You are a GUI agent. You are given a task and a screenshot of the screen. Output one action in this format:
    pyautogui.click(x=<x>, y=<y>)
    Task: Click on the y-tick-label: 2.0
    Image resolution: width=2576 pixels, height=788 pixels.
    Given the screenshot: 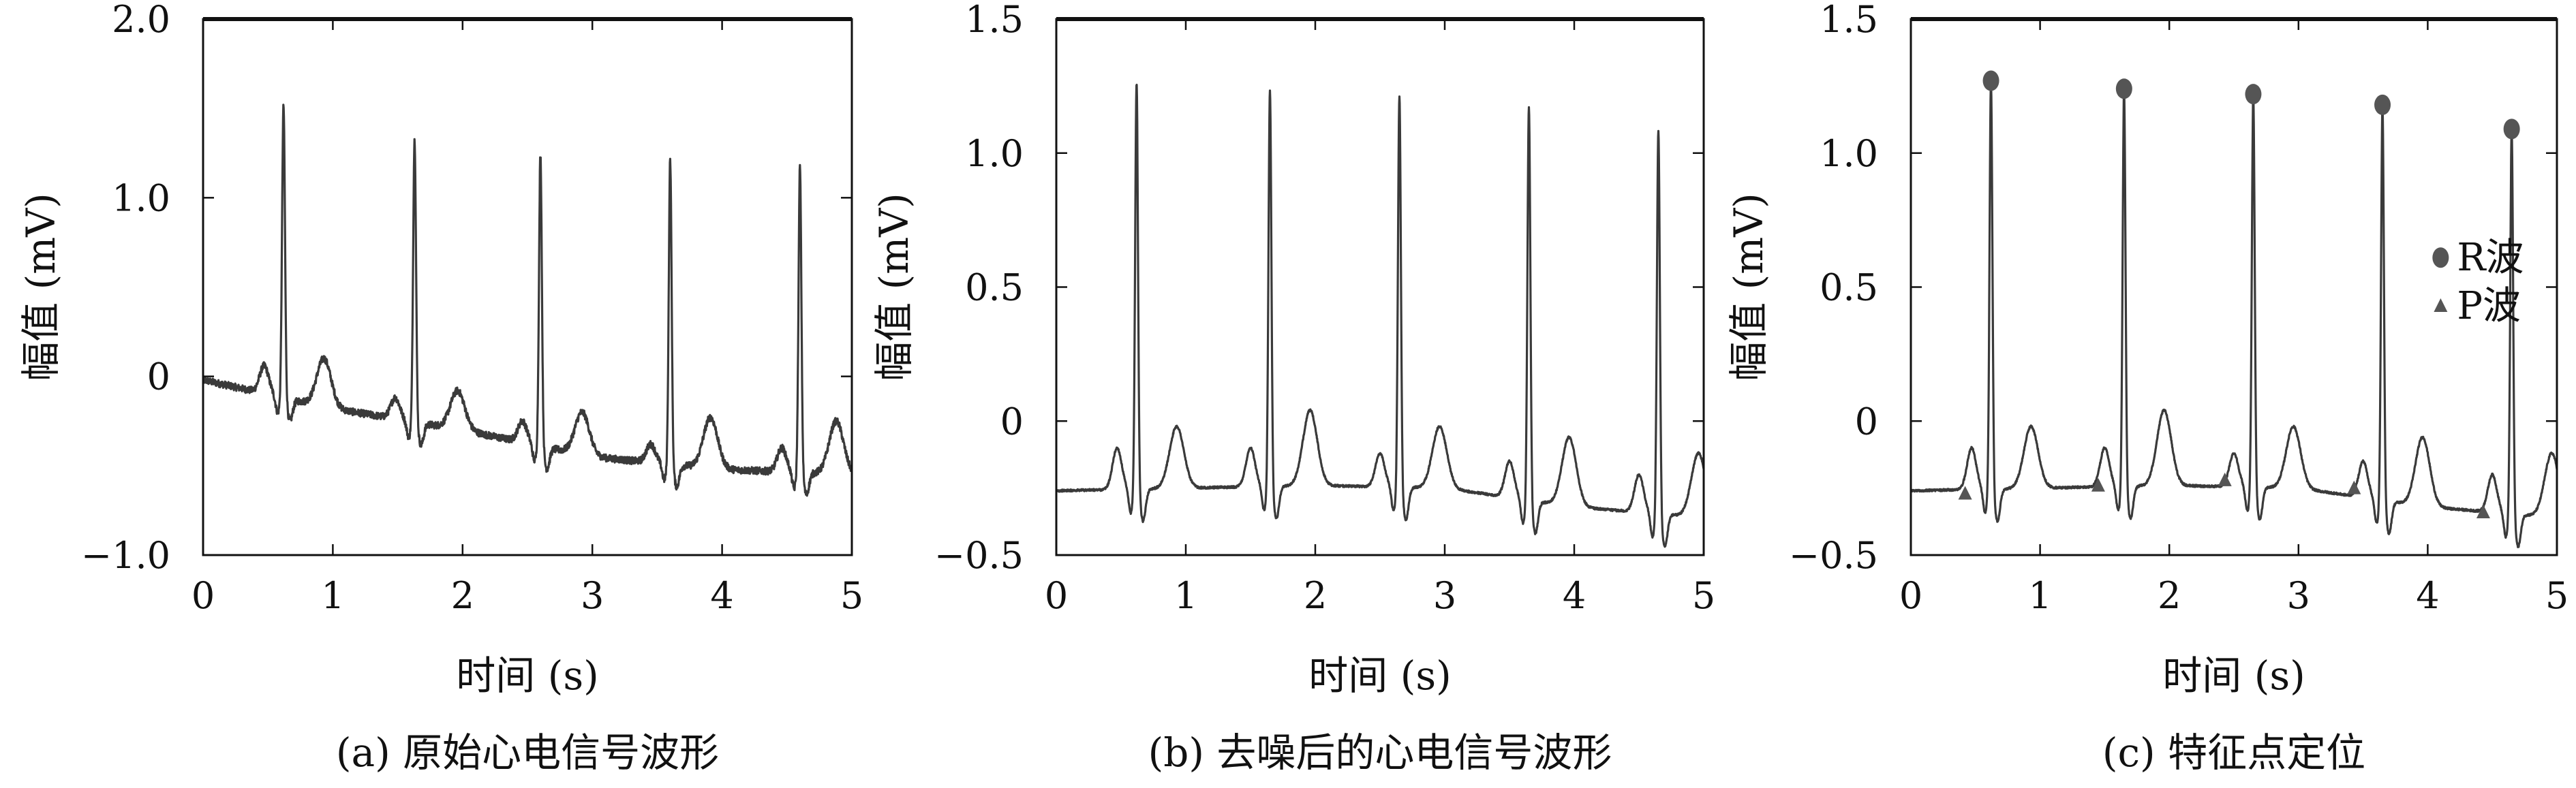 What is the action you would take?
    pyautogui.click(x=141, y=20)
    